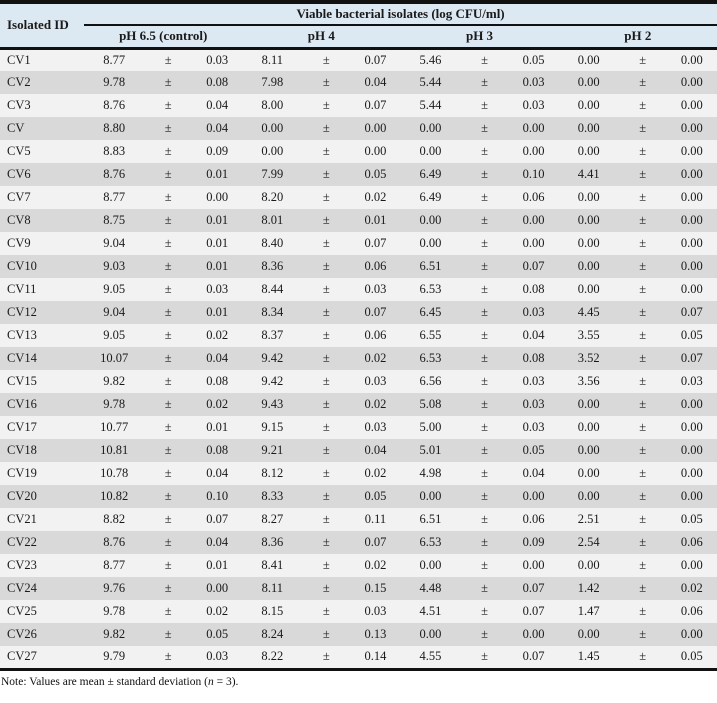 This screenshot has width=717, height=703. I want to click on mean-value-cell: 7.99, so click(272, 174).